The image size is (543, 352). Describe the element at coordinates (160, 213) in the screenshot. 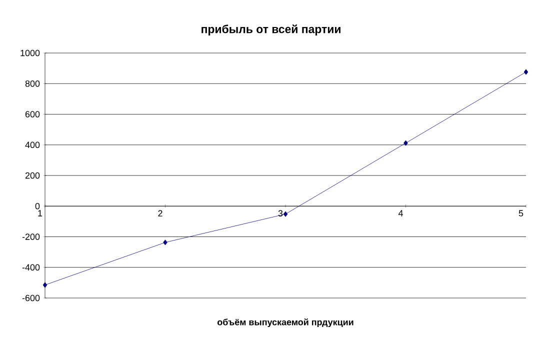

I see `x-tick-label: 2` at that location.